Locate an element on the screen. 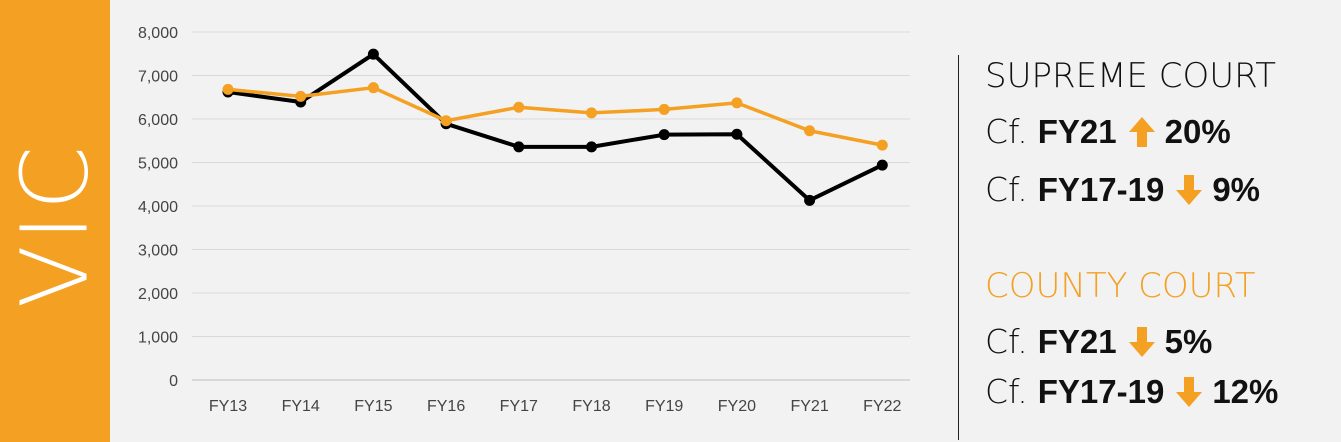 The height and width of the screenshot is (442, 1341). y-tick-label: 8,000 is located at coordinates (158, 33).